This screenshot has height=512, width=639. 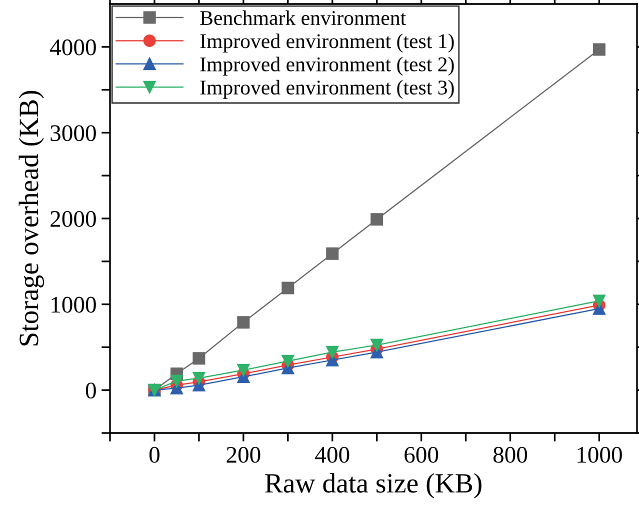 What do you see at coordinates (373, 485) in the screenshot?
I see `x-axis-title: Raw data size (KB)` at bounding box center [373, 485].